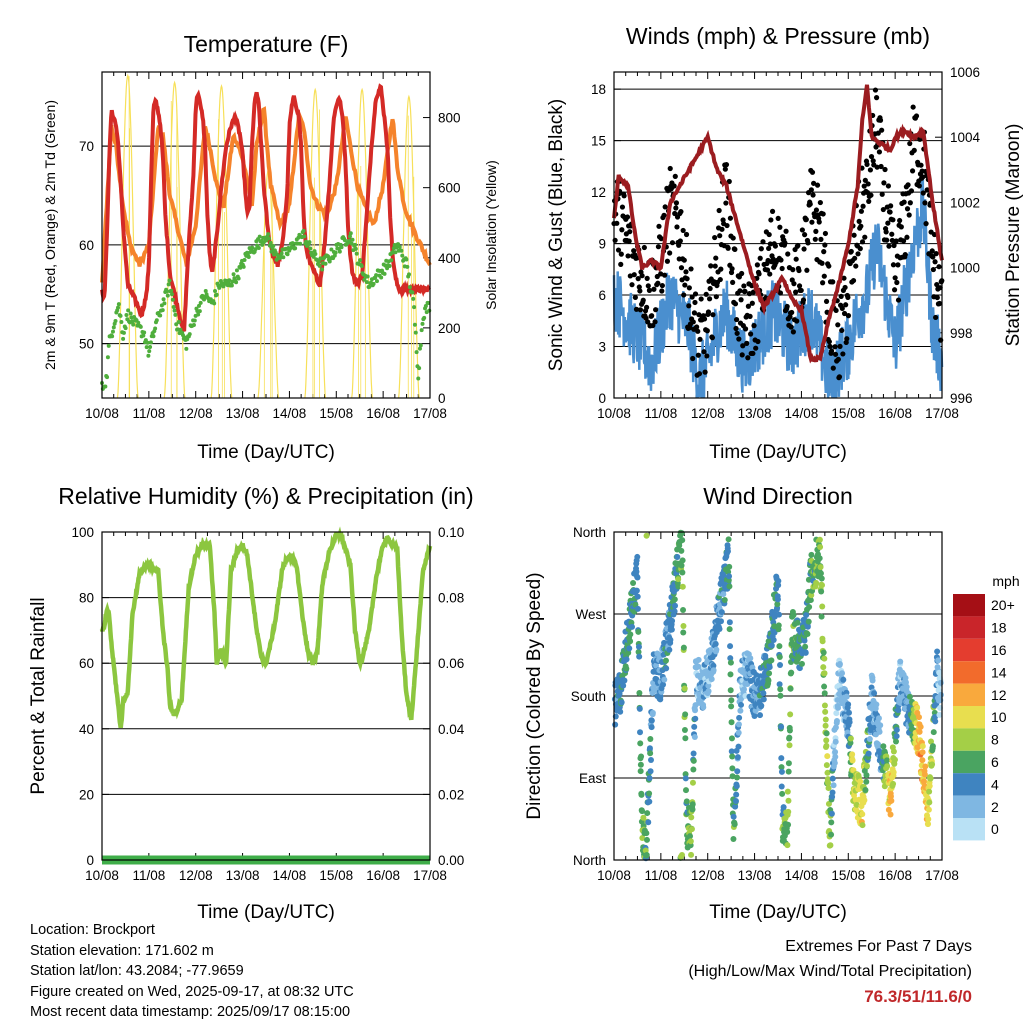 Image resolution: width=1024 pixels, height=1024 pixels. Describe the element at coordinates (965, 72) in the screenshot. I see `y2-tick-label: 1006` at that location.